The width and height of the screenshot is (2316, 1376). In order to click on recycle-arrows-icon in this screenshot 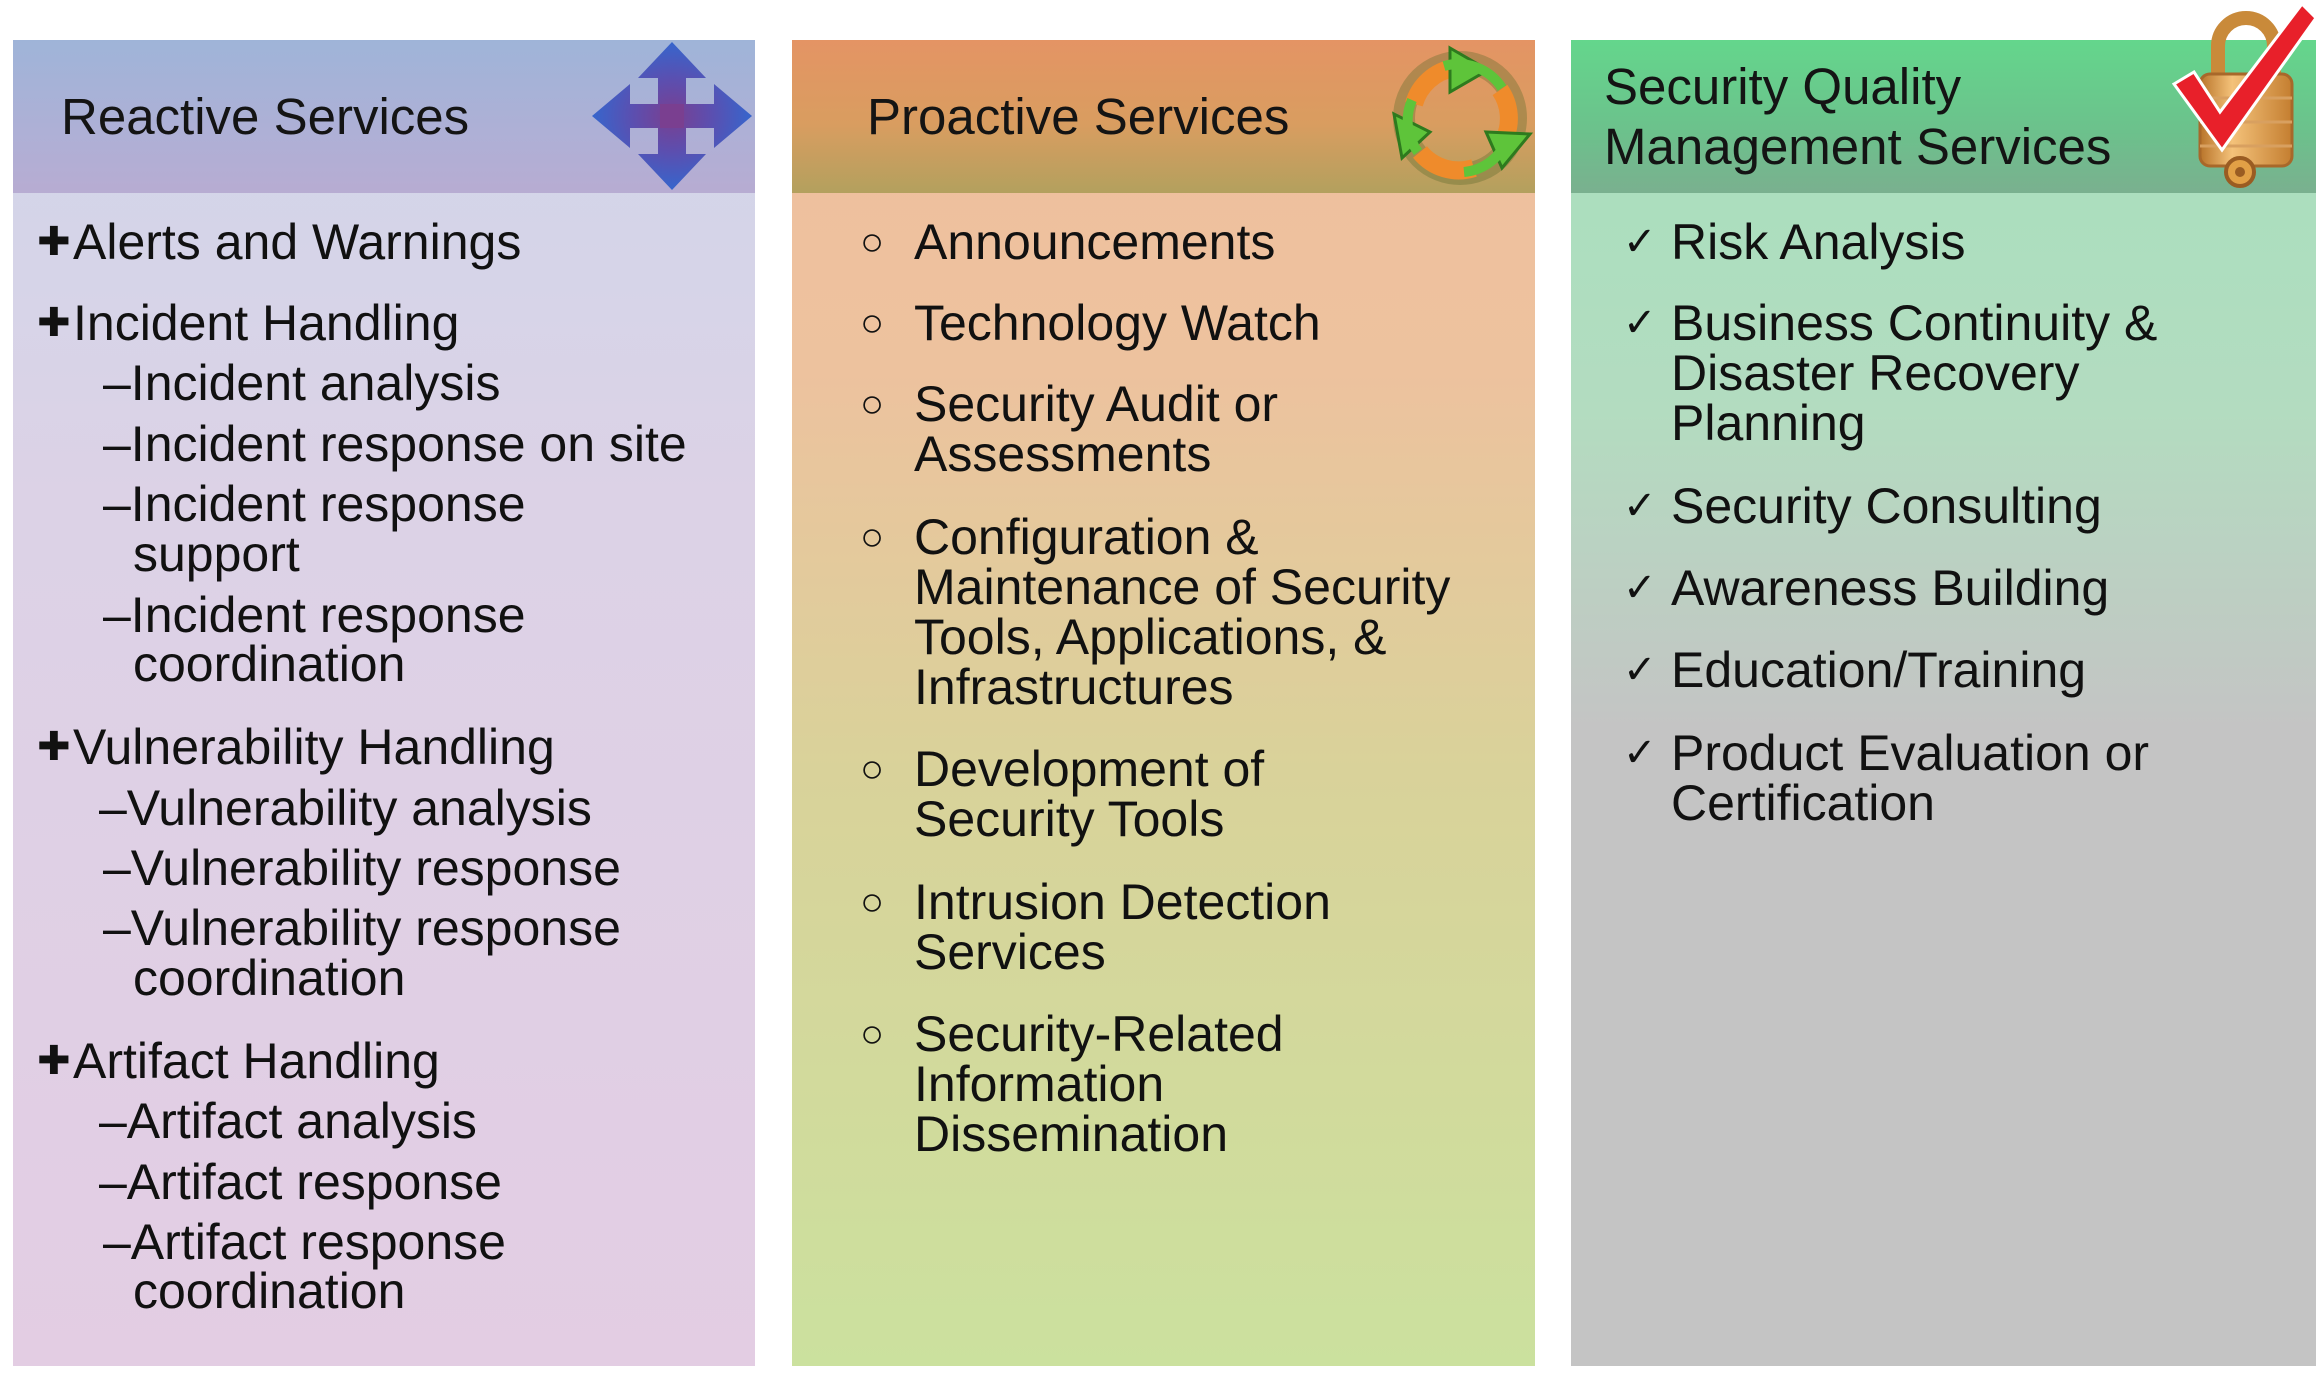, I will do `click(1462, 115)`.